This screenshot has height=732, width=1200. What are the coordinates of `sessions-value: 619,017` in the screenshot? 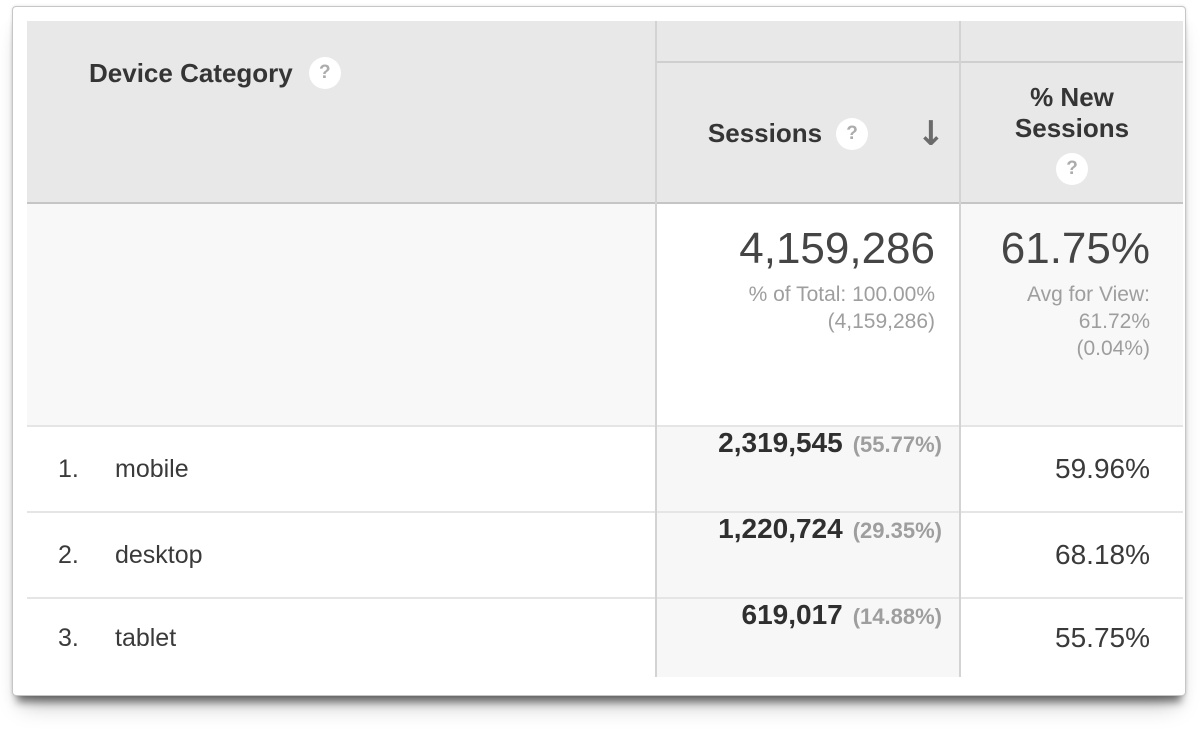 It's located at (792, 614).